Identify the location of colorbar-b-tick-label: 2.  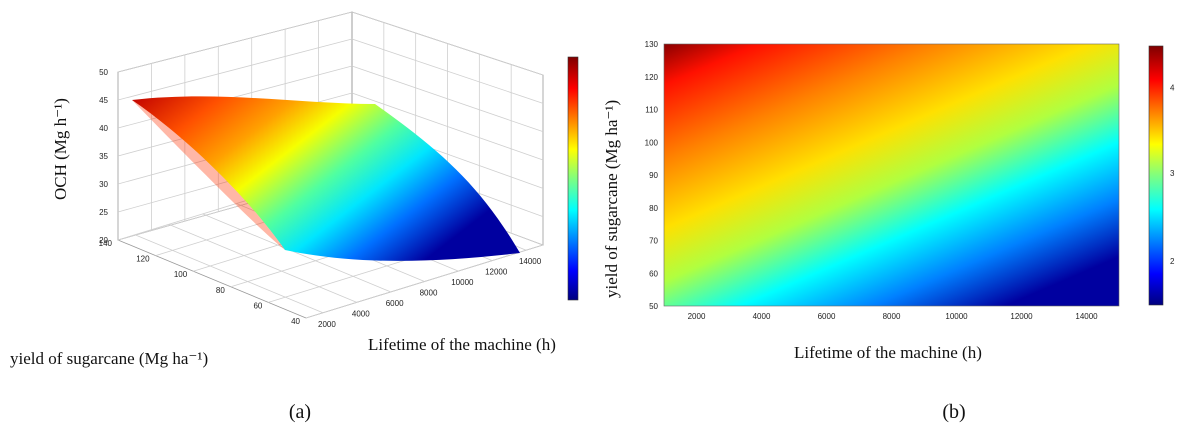
(1172, 261).